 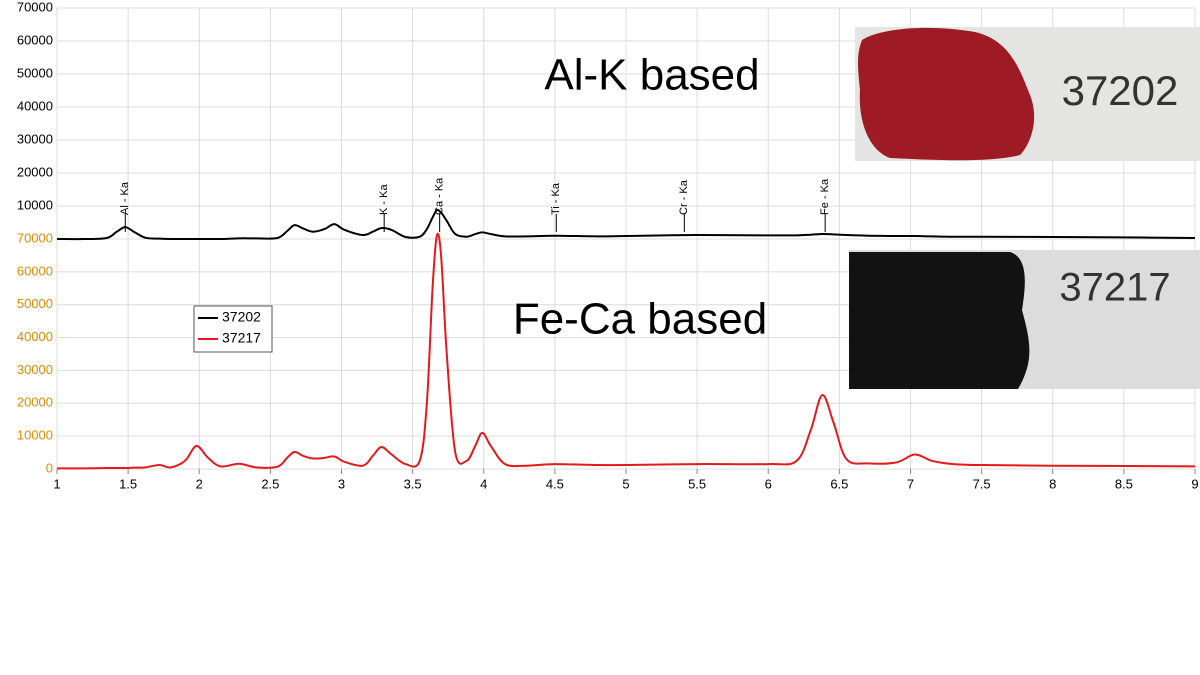 I want to click on x-tick-label: 7.5, so click(x=982, y=483).